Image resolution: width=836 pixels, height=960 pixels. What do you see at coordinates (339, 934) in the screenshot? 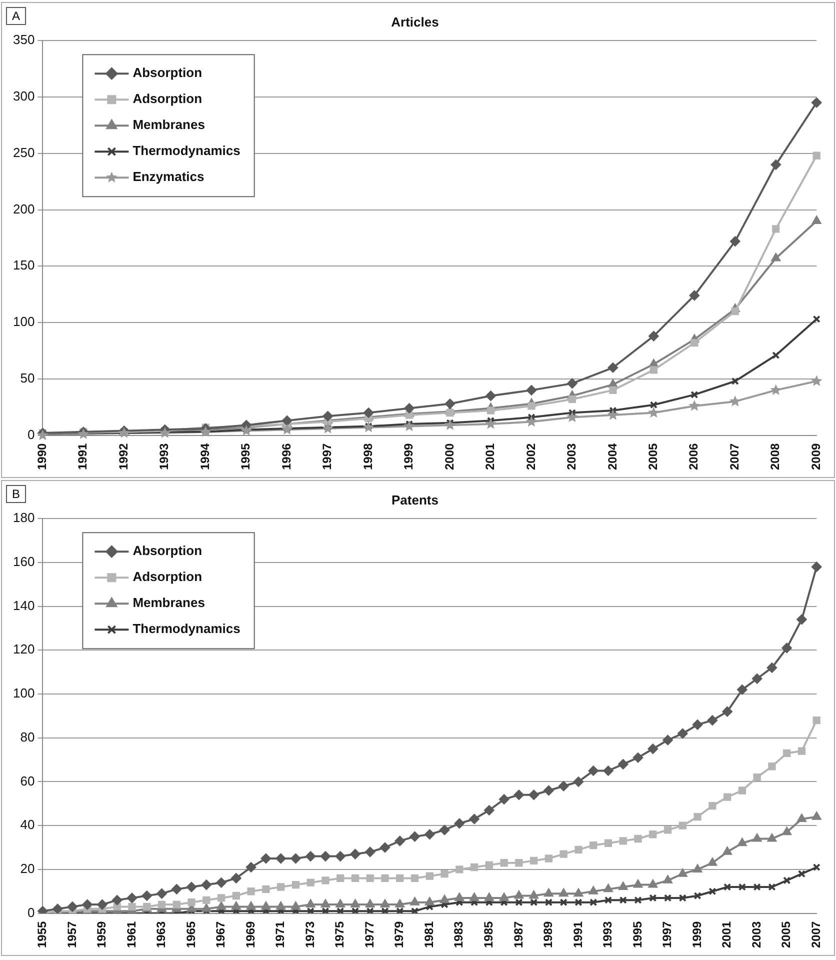
I see `x-tick-label: 1975` at bounding box center [339, 934].